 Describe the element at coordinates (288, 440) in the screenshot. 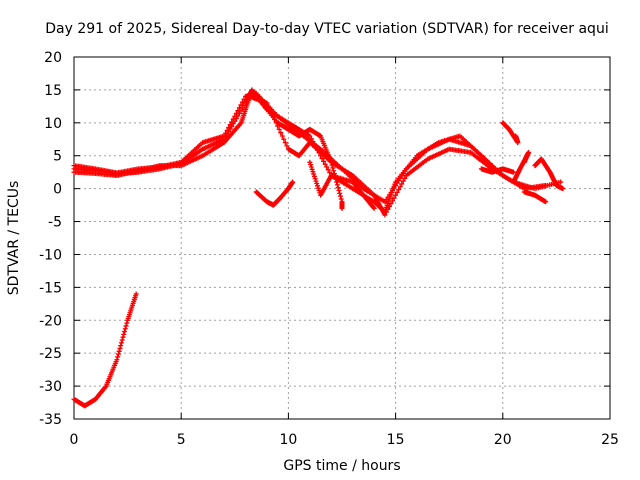

I see `x-tick-label: 10` at that location.